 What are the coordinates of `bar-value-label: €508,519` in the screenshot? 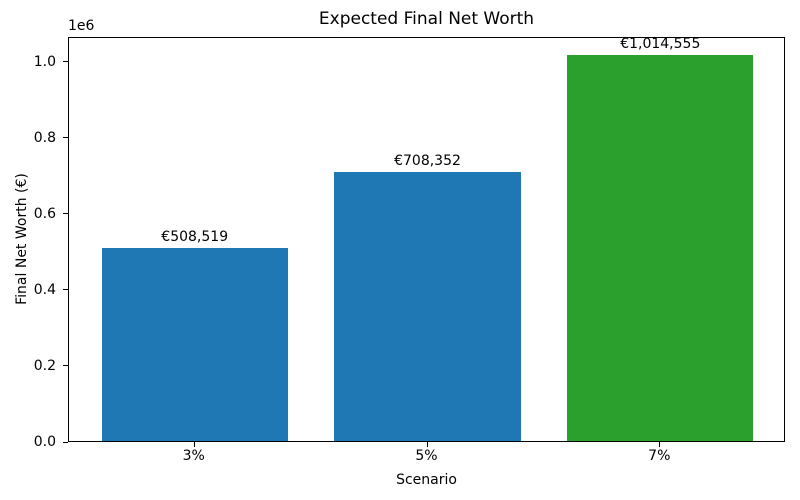 It's located at (195, 237).